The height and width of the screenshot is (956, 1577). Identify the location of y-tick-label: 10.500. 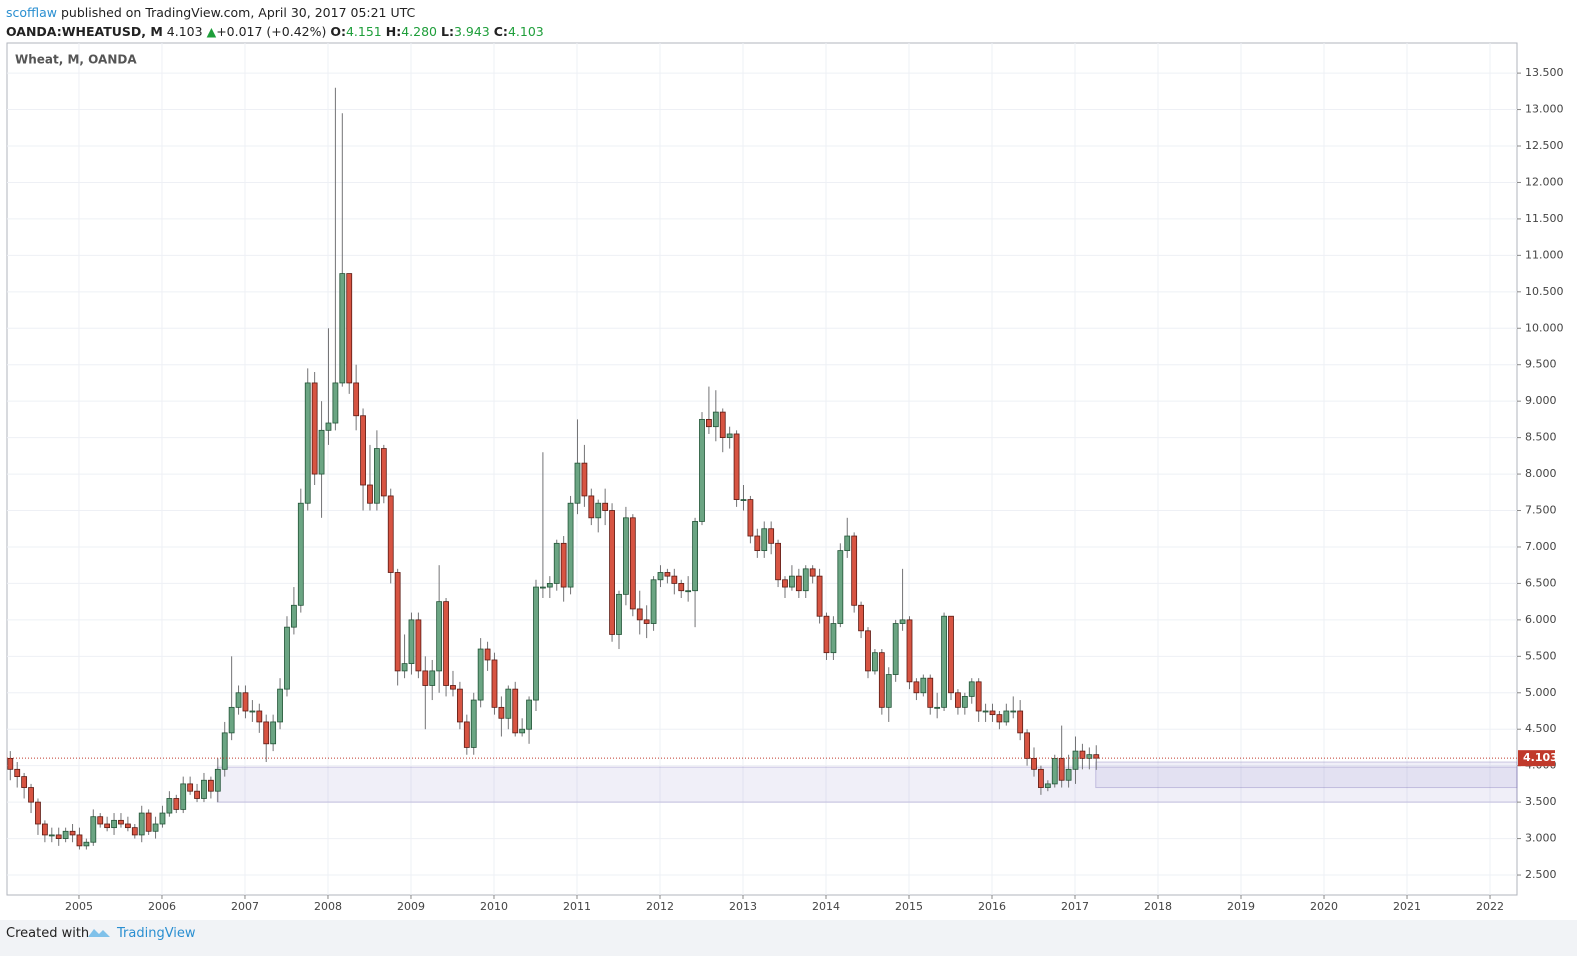
(1544, 291).